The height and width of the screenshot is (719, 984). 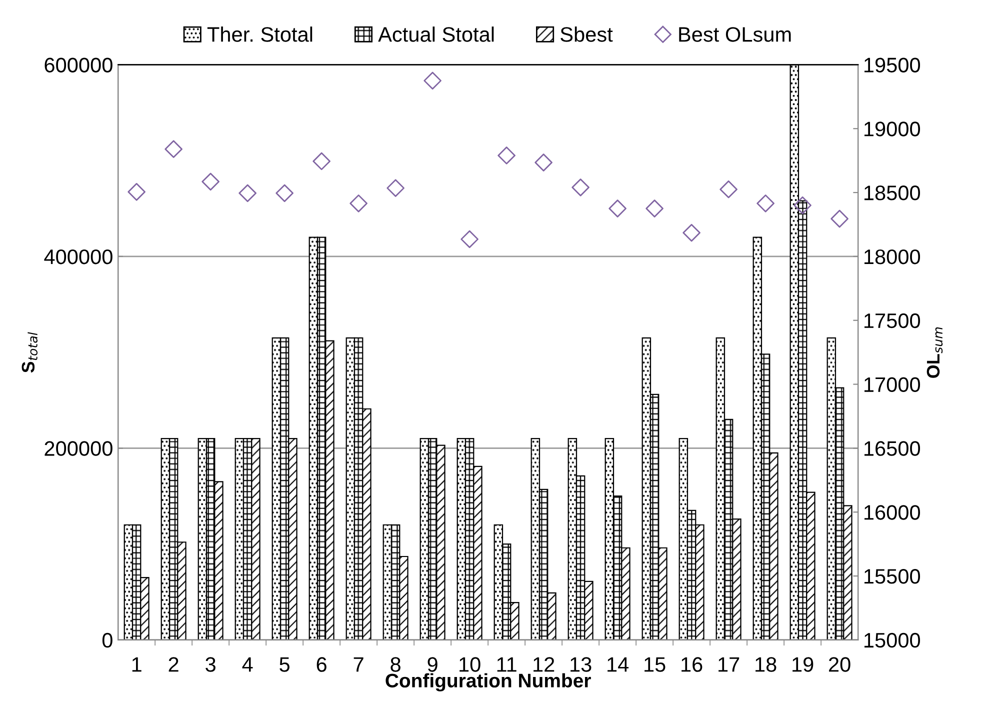 What do you see at coordinates (803, 664) in the screenshot?
I see `x-tick-label: 19` at bounding box center [803, 664].